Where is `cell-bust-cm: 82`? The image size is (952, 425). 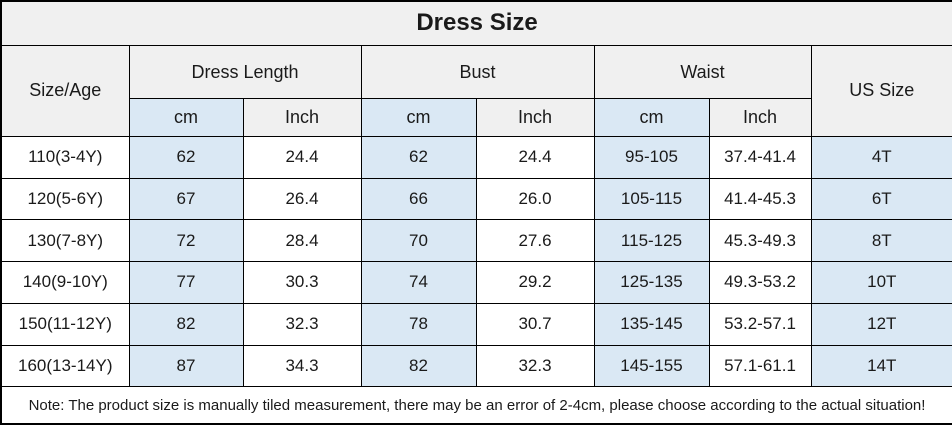
cell-bust-cm: 82 is located at coordinates (418, 366).